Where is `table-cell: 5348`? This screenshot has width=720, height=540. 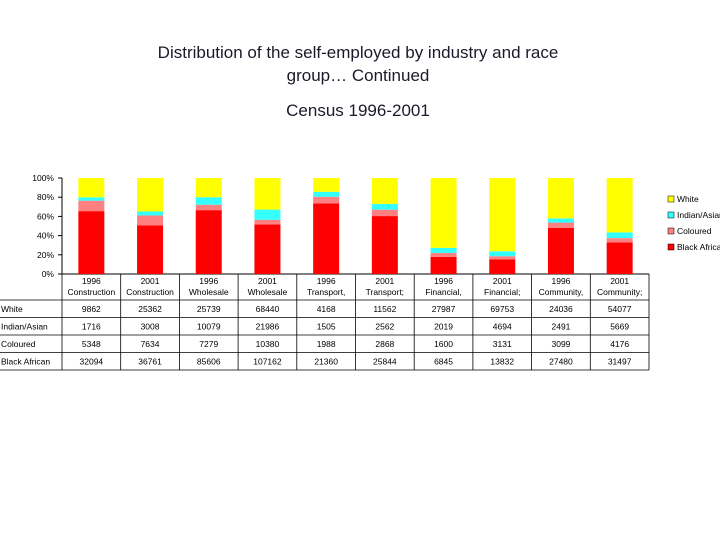 table-cell: 5348 is located at coordinates (91, 344).